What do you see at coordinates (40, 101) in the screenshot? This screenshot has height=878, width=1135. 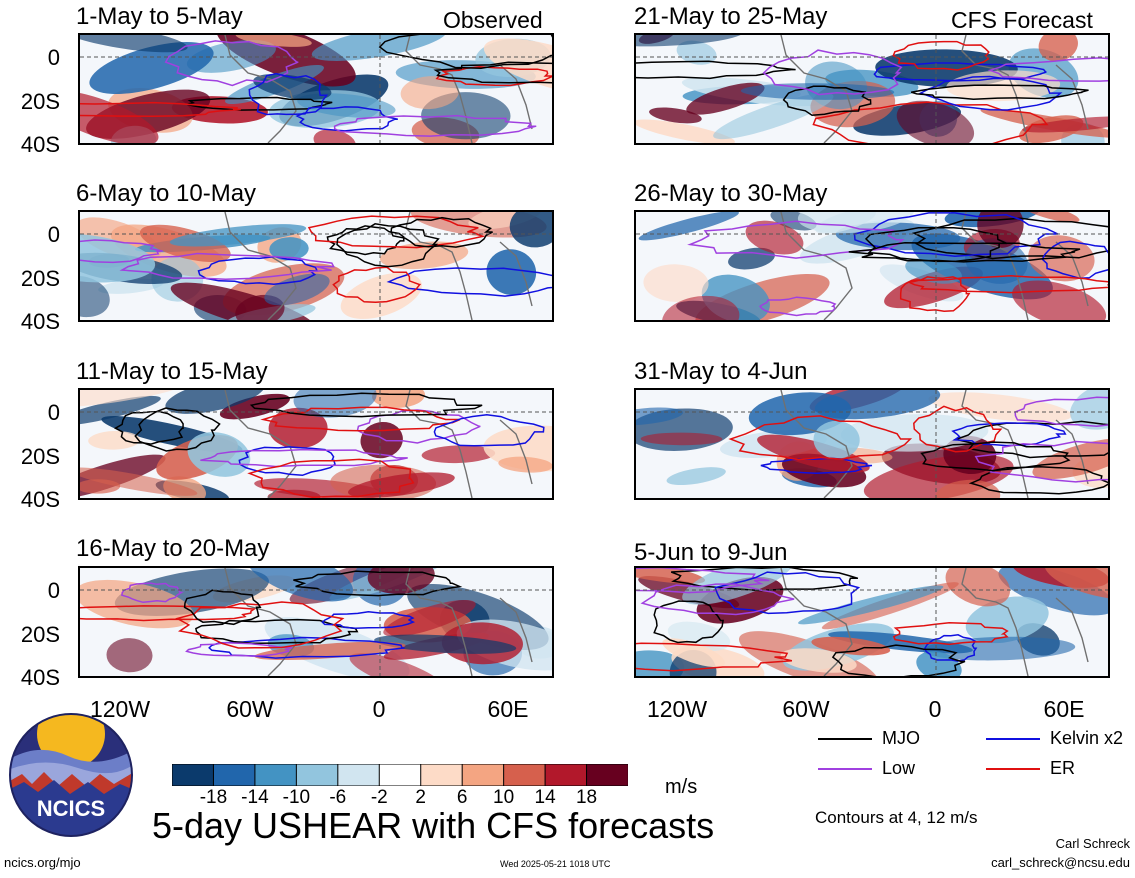 I see `y-tick-label: 20S` at bounding box center [40, 101].